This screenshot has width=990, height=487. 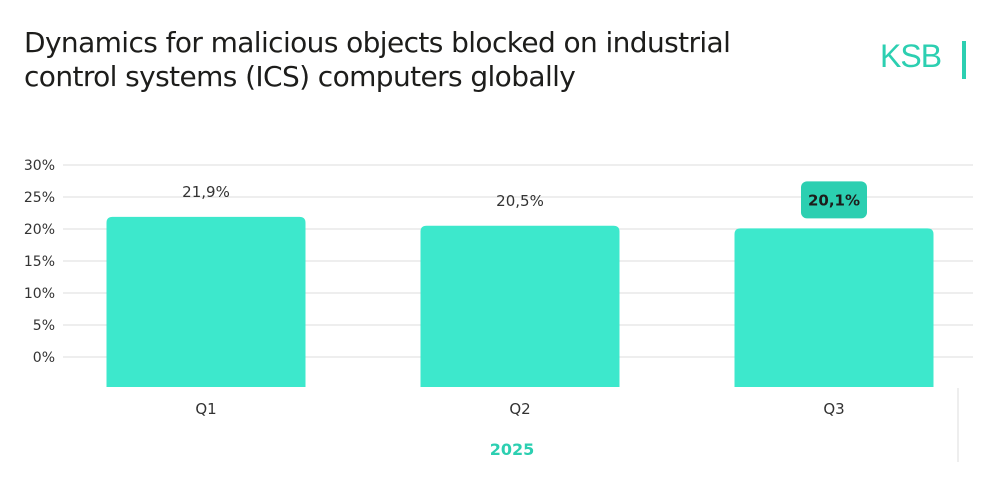 I want to click on highlight-badge, so click(x=834, y=200).